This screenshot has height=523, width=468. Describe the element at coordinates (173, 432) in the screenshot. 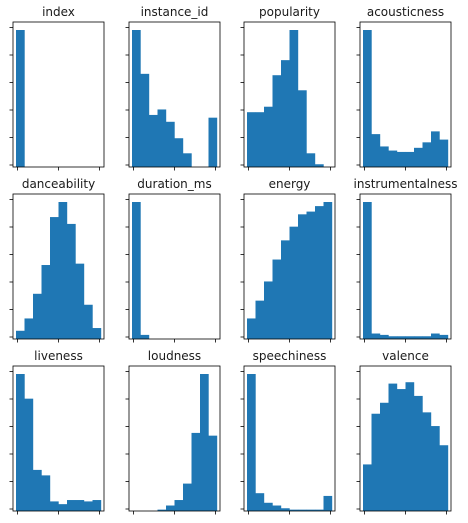

I see `histogram-panel-loudness: loudness` at that location.